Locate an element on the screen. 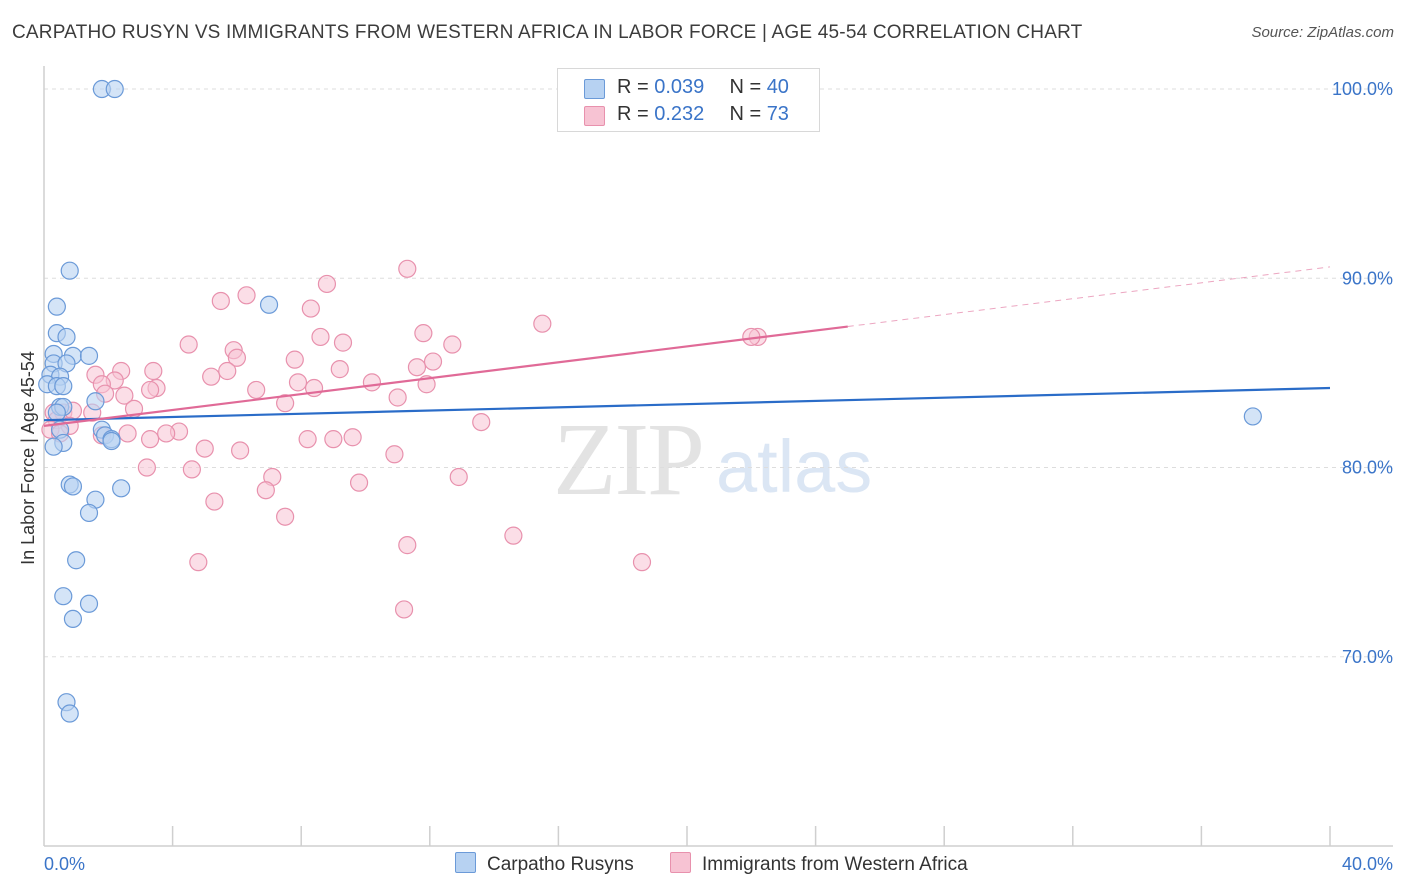  y-tick-label: 80.0% is located at coordinates (1367, 468).